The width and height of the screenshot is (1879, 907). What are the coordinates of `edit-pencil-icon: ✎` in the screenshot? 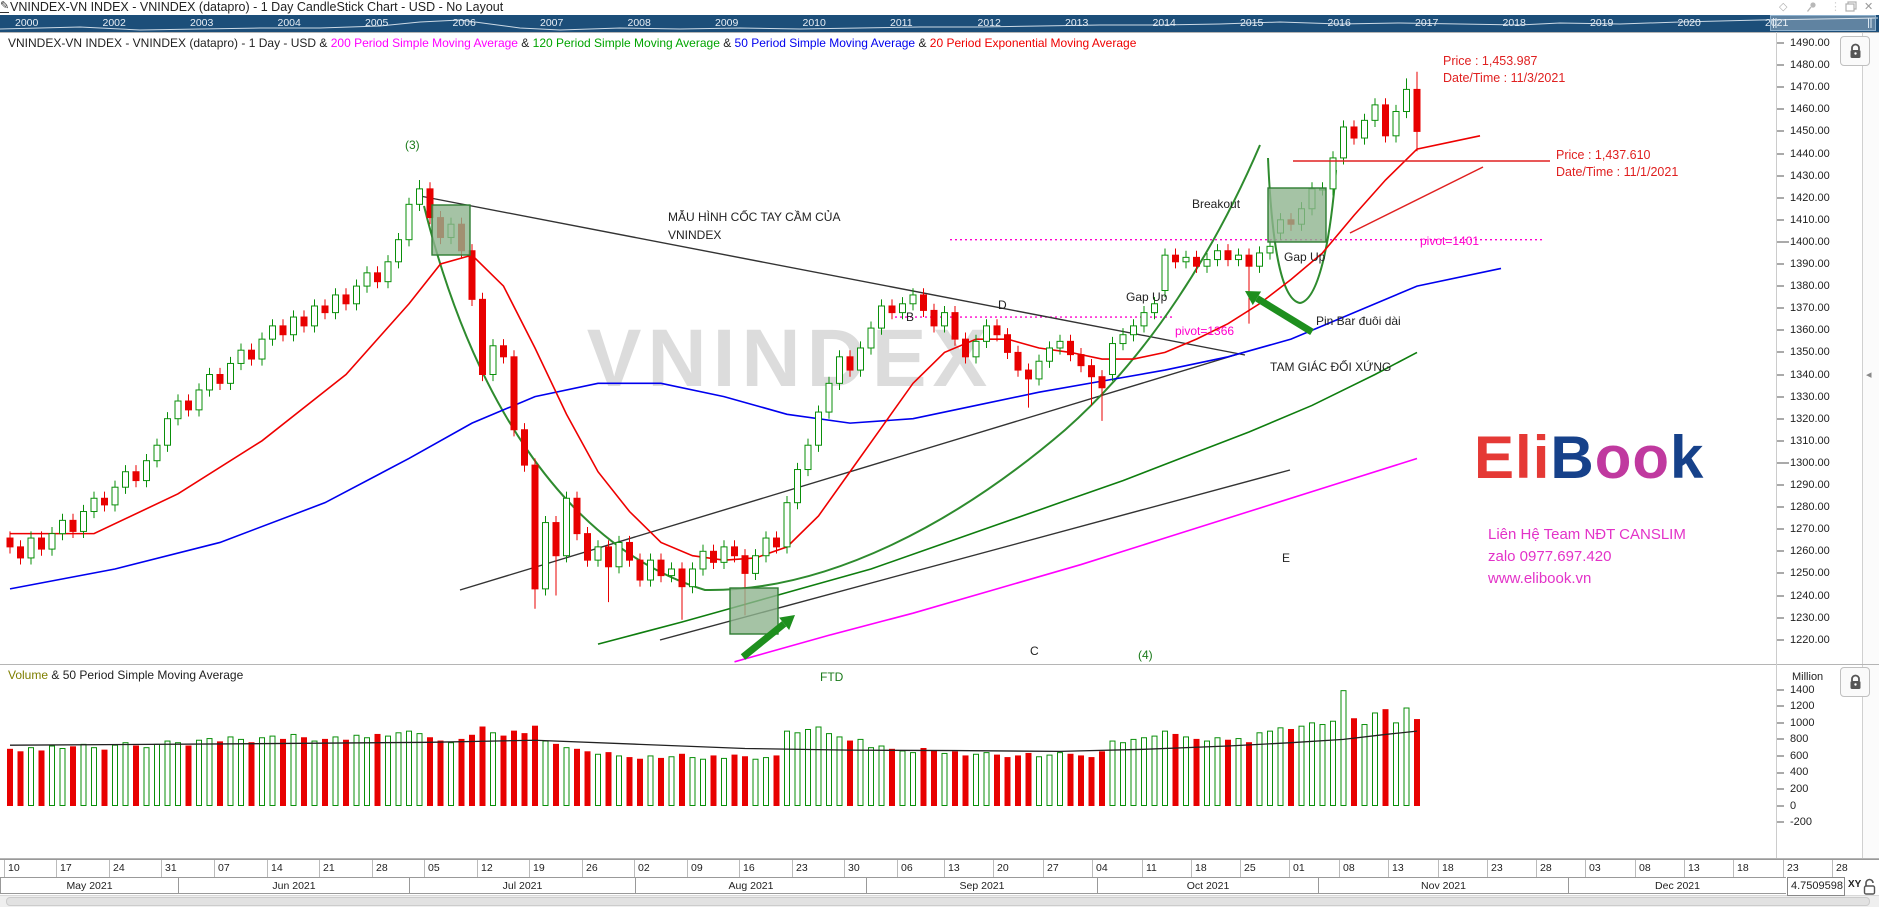 It's located at (5, 6).